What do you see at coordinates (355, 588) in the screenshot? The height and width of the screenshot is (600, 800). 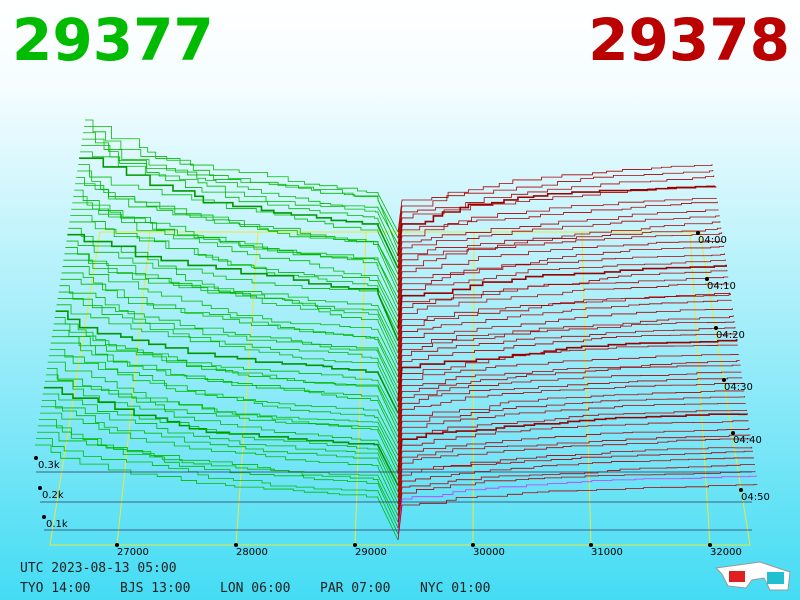 I see `timezone-label: PAR 07:00` at bounding box center [355, 588].